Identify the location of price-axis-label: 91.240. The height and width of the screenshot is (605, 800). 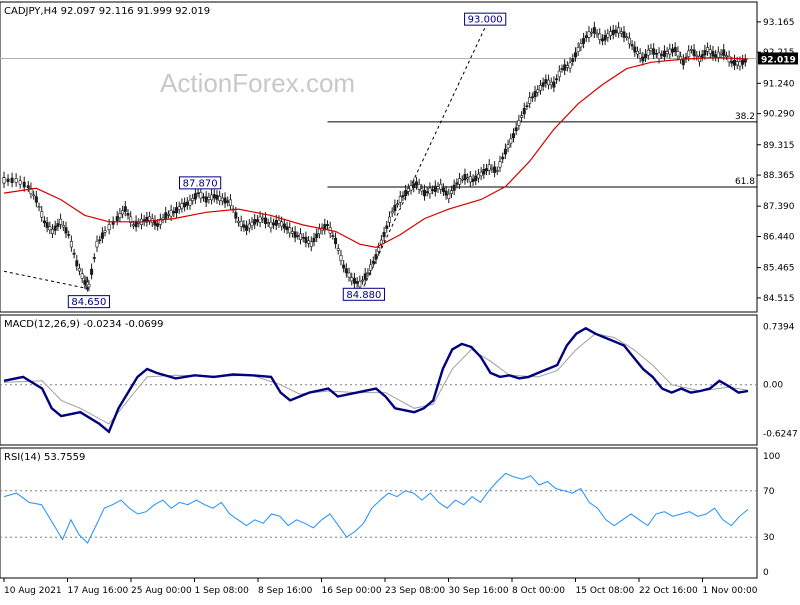
(779, 84).